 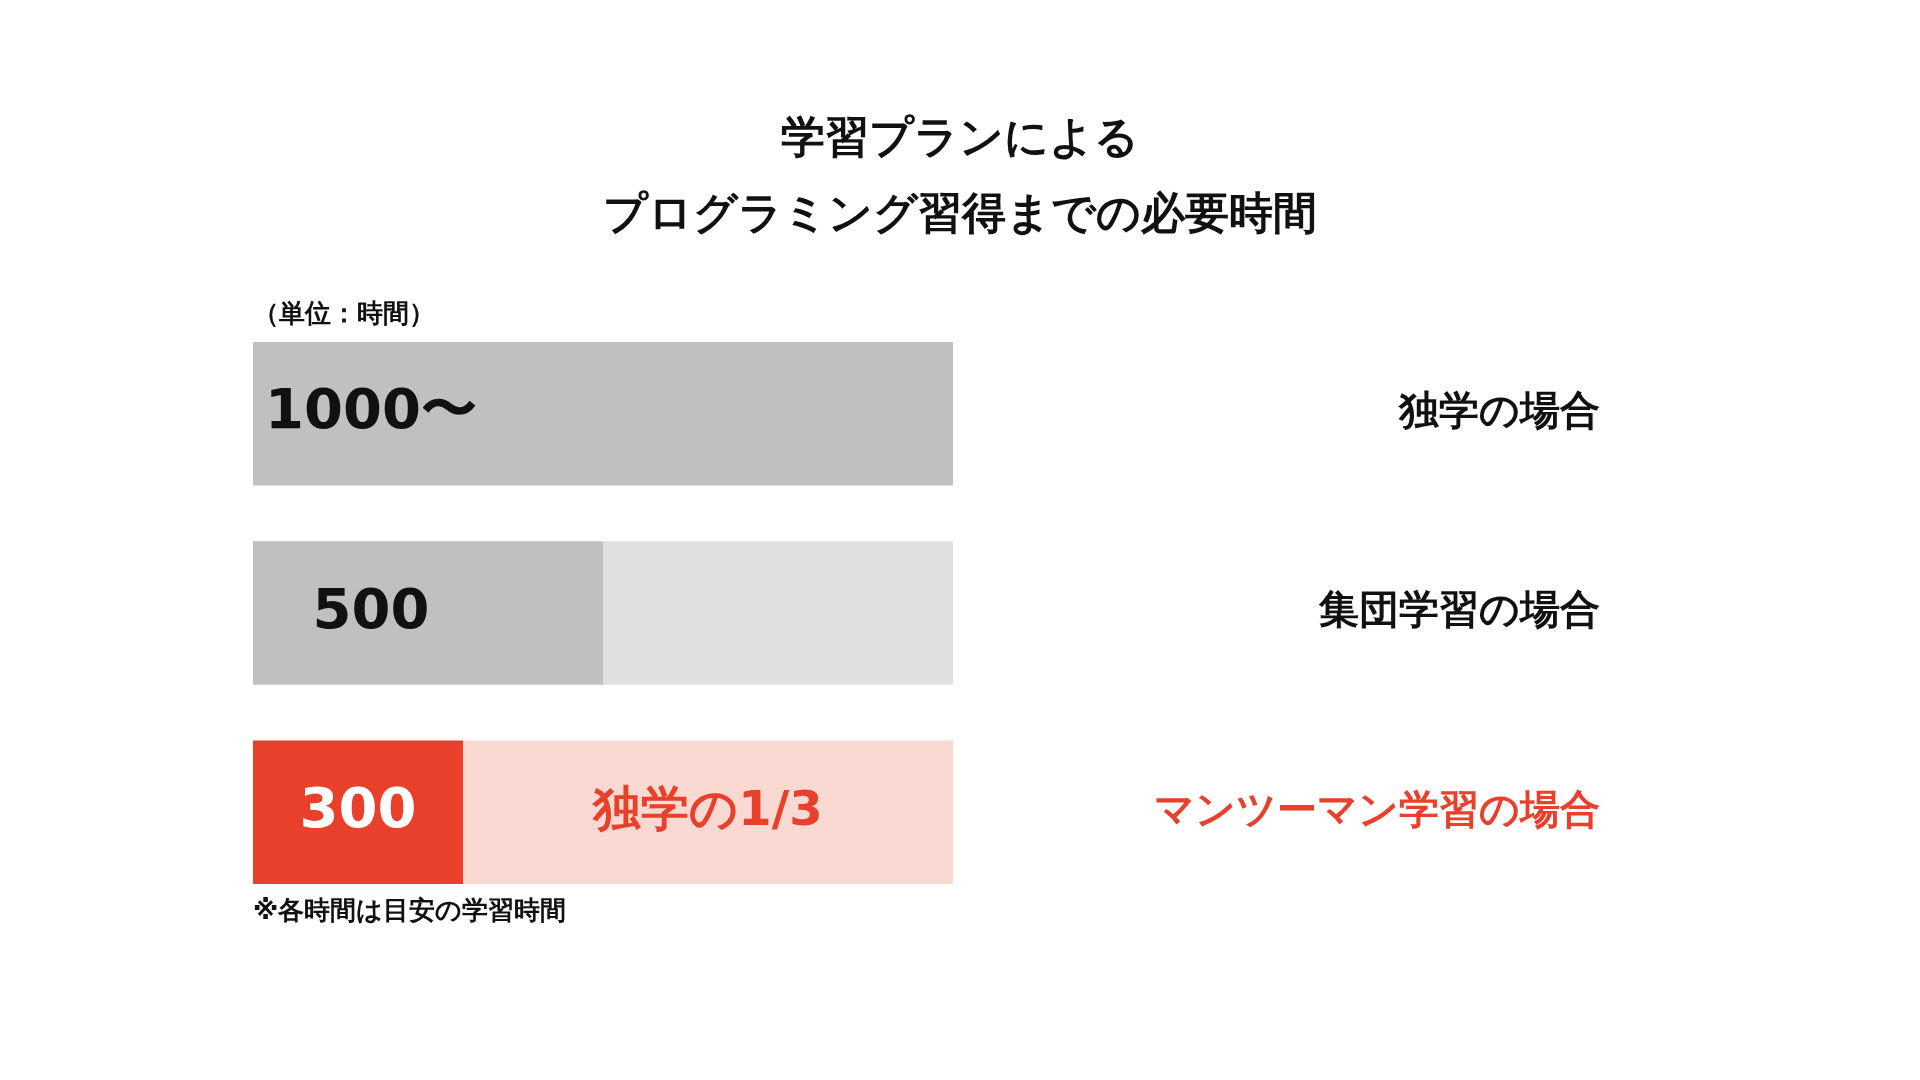 I want to click on annotation: （単位：時間）, so click(x=344, y=312).